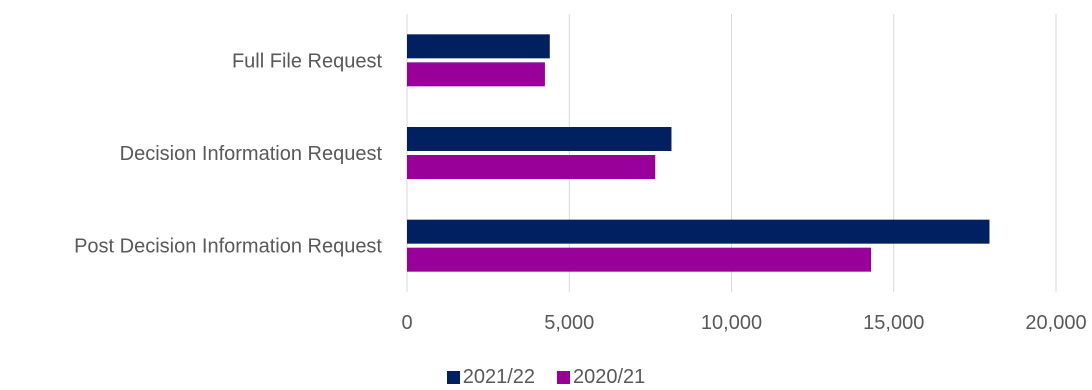 This screenshot has width=1092, height=390. Describe the element at coordinates (1055, 323) in the screenshot. I see `x-tick-label: 20,000` at that location.